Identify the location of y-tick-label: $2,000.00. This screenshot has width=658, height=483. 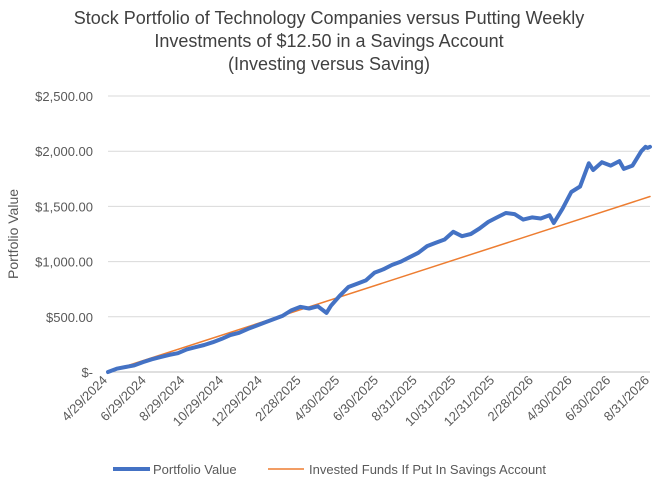
(64, 151).